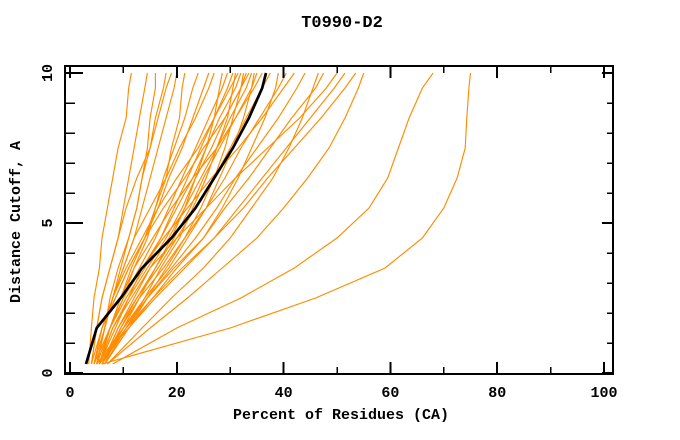 The image size is (680, 440). I want to click on y-axis-label: Distance Cutoff, A, so click(16, 222).